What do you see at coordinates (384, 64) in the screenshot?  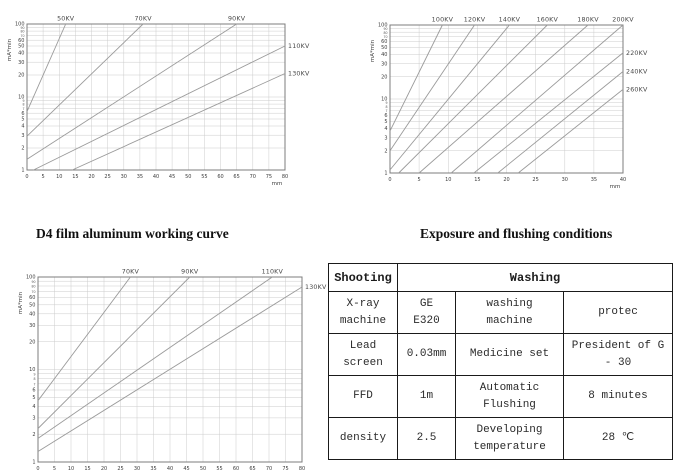 I see `y-tick-label: 30` at bounding box center [384, 64].